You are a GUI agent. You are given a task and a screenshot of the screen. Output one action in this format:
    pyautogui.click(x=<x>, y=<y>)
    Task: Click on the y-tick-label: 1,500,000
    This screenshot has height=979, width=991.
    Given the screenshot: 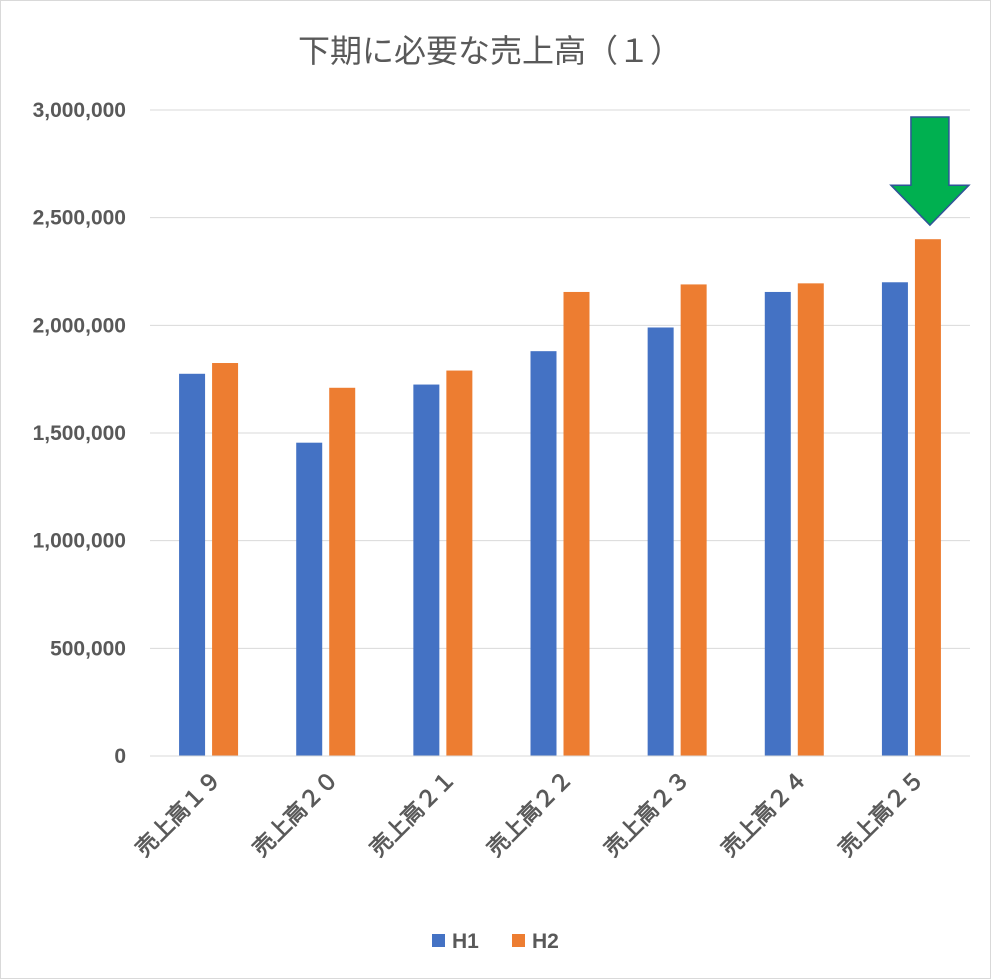 What is the action you would take?
    pyautogui.click(x=79, y=433)
    